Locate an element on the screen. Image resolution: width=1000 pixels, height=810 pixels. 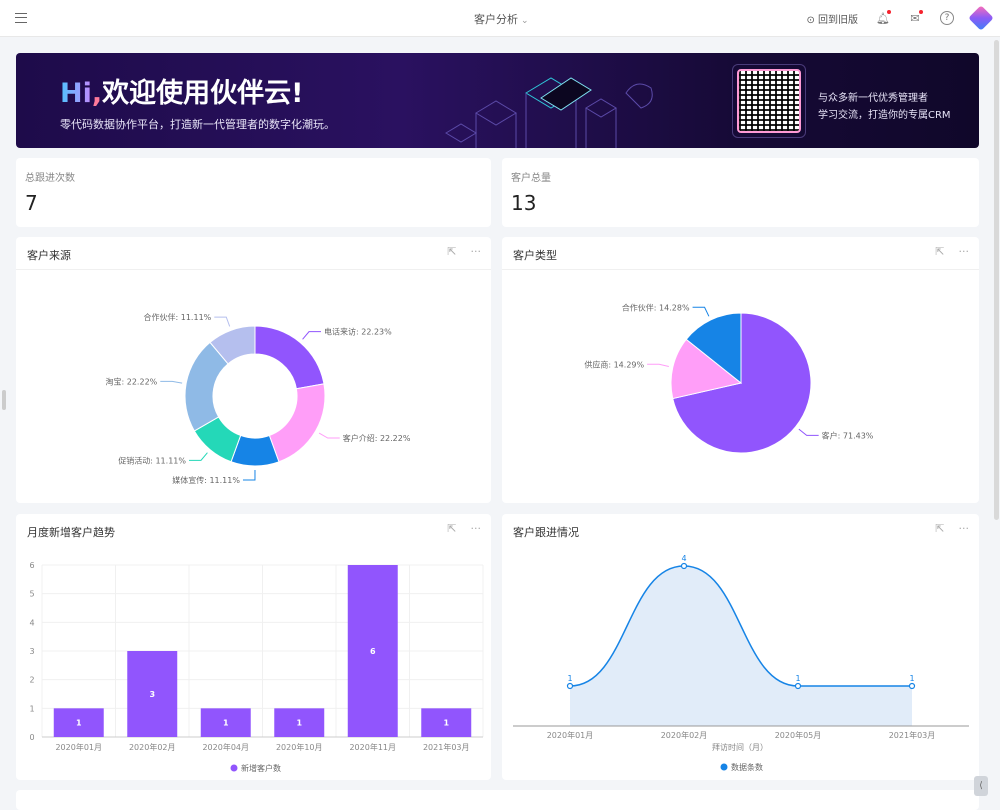
stat-label: 客户总量 is located at coordinates (531, 178).